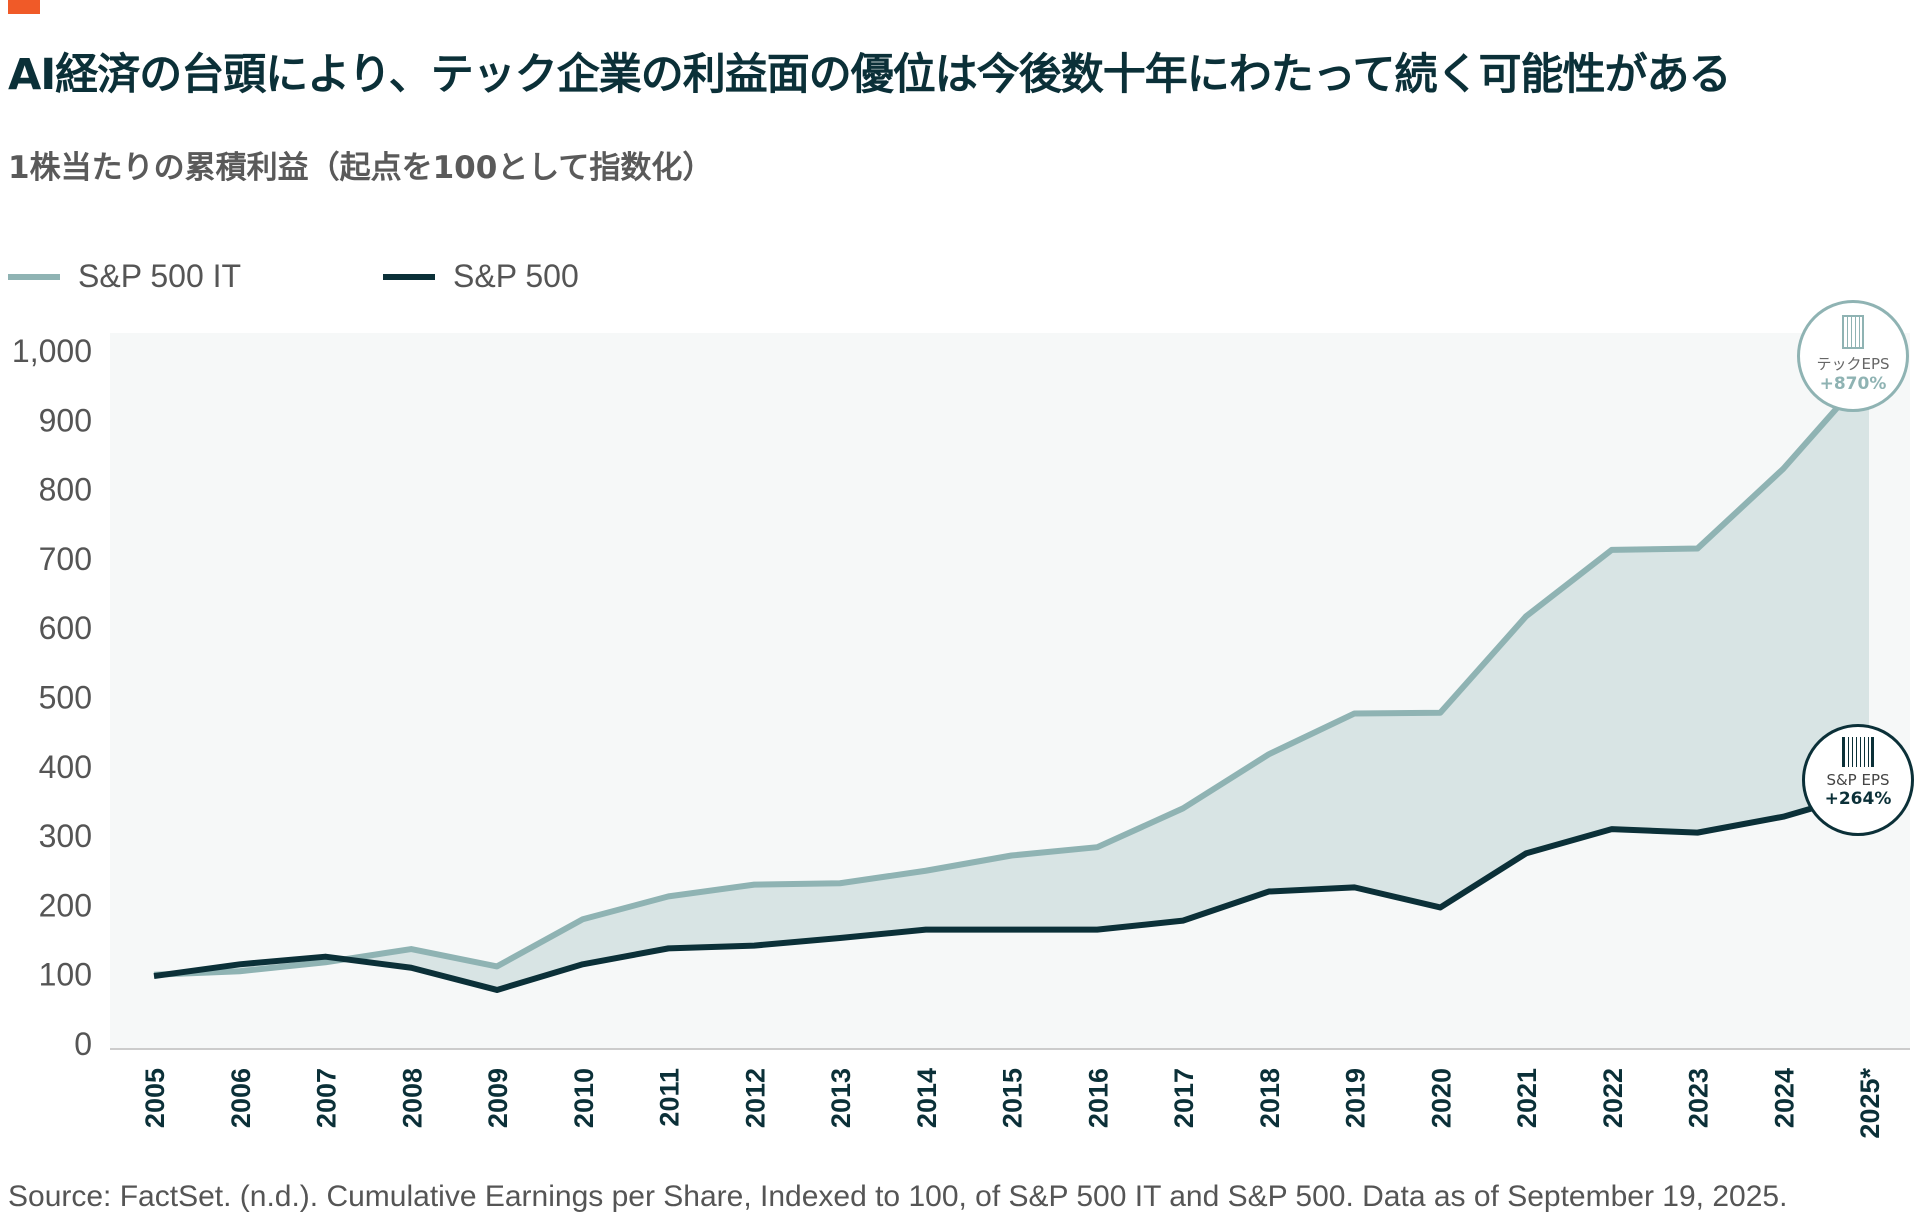 This screenshot has width=1920, height=1219. What do you see at coordinates (1853, 364) in the screenshot?
I see `annotation-it-label: テックEPS` at bounding box center [1853, 364].